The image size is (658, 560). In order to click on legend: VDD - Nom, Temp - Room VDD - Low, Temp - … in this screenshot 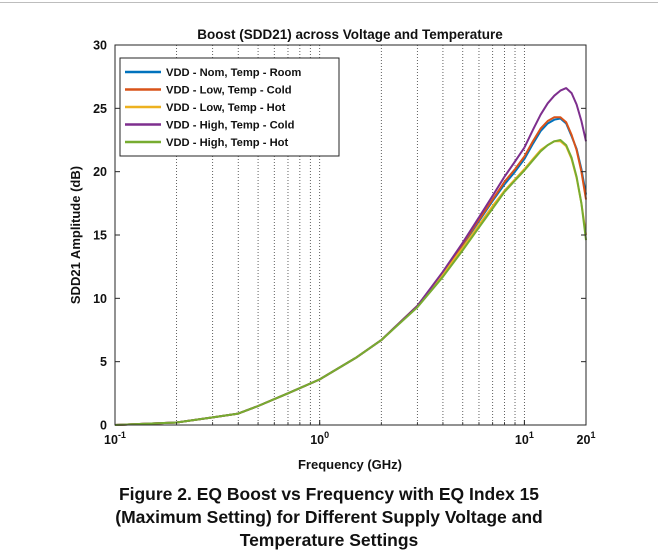, I will do `click(229, 107)`.